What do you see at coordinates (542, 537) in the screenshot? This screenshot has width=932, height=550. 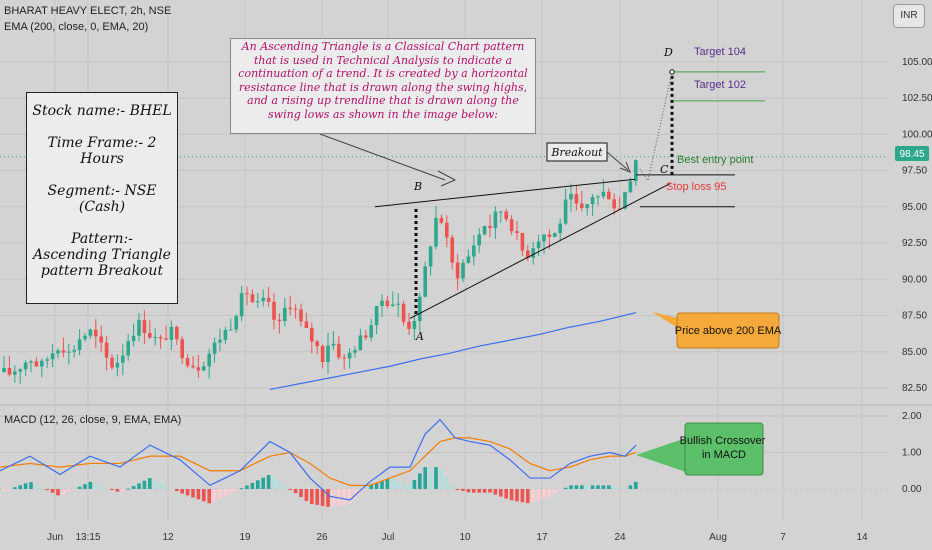 I see `time-tick-label: 17` at bounding box center [542, 537].